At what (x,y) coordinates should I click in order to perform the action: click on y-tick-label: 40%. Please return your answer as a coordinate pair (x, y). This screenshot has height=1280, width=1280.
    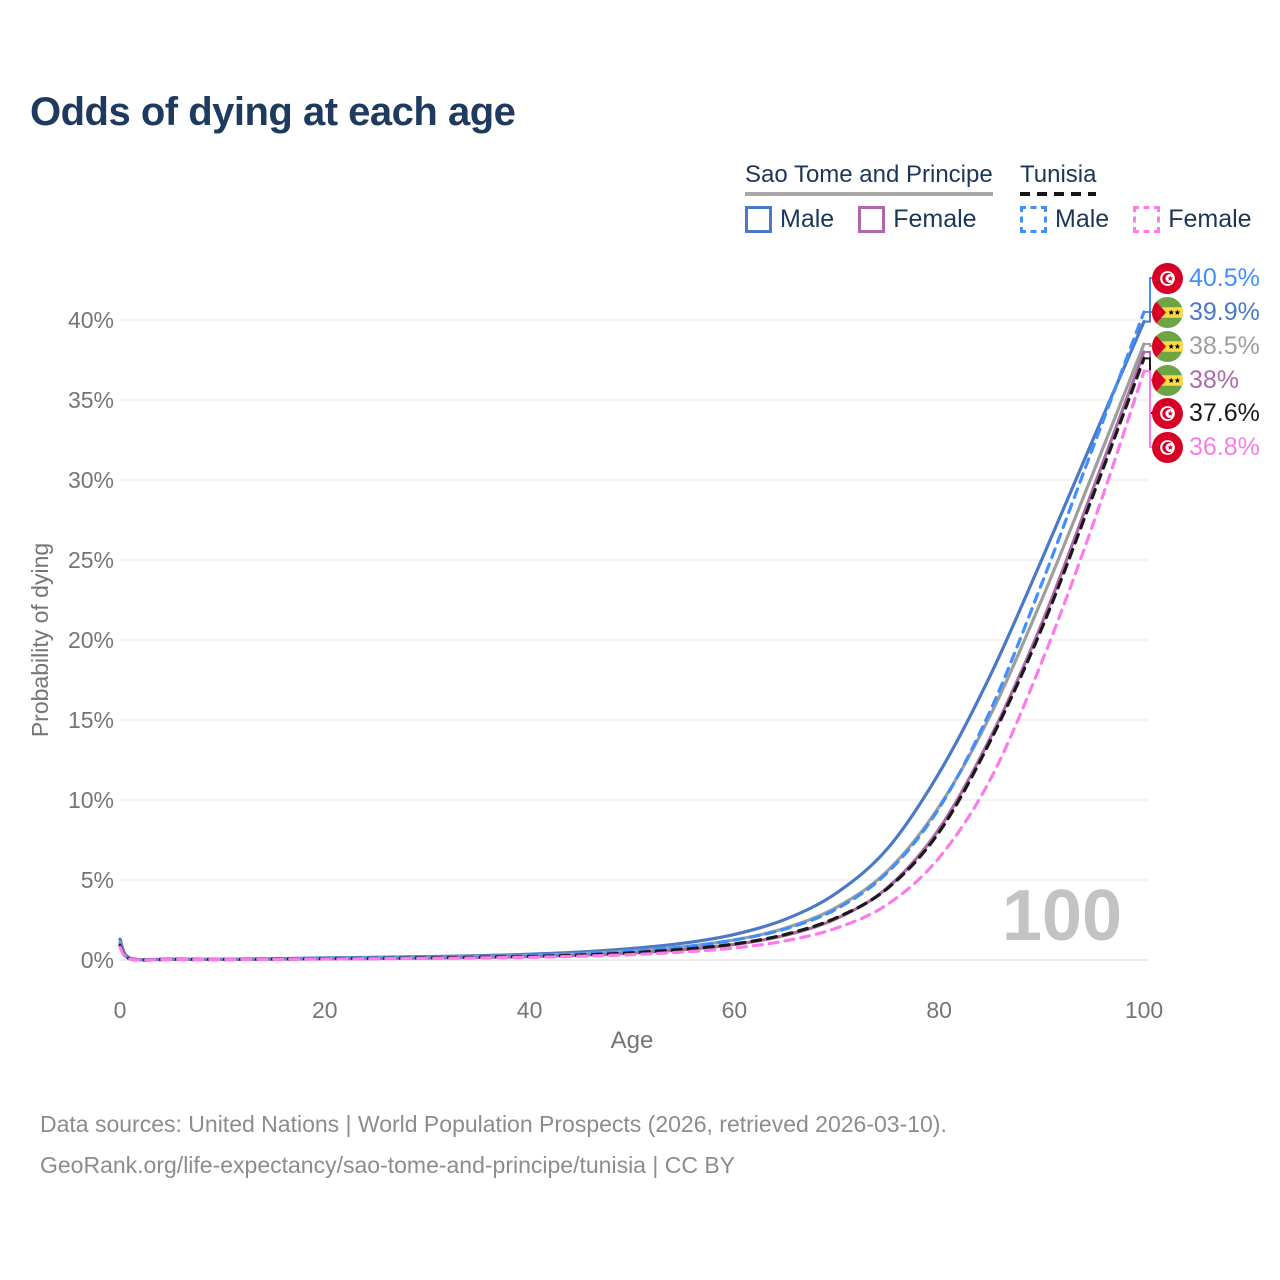
    Looking at the image, I should click on (91, 320).